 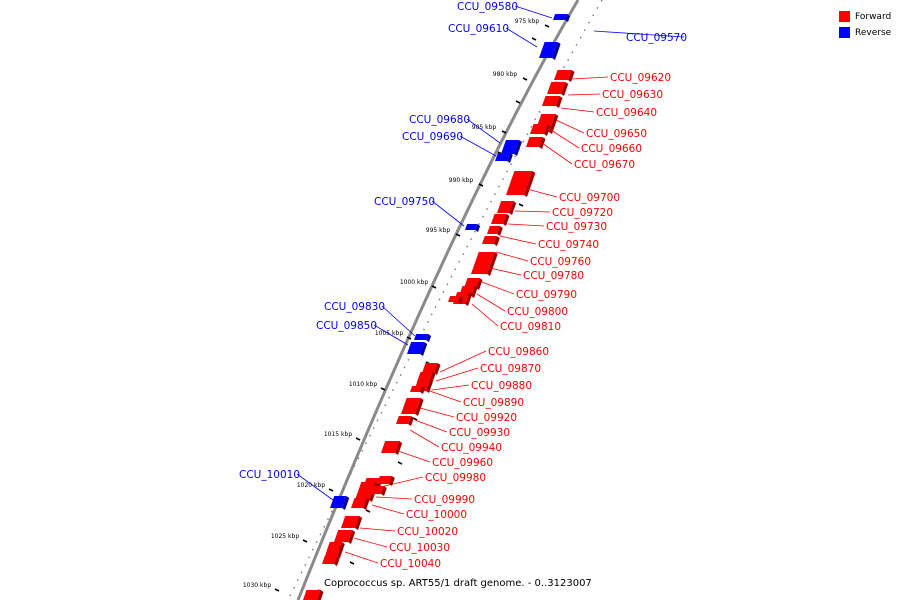 What do you see at coordinates (444, 500) in the screenshot?
I see `gene-label: CCU_09990` at bounding box center [444, 500].